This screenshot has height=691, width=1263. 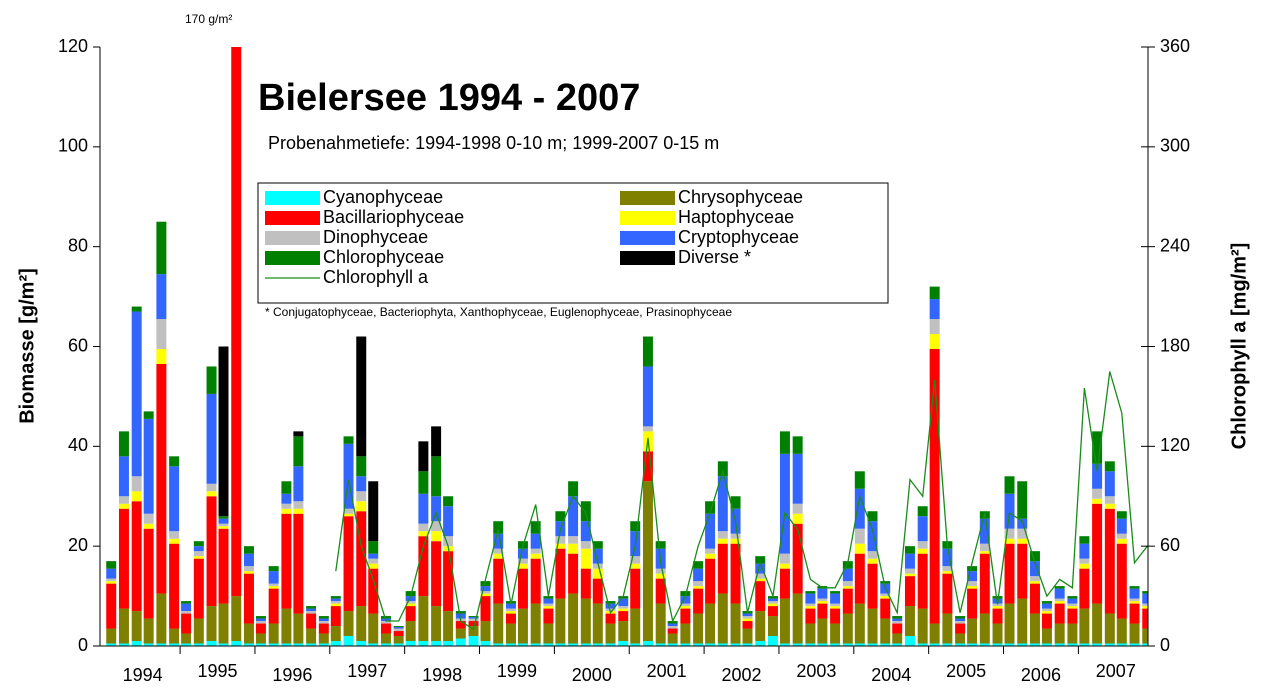 What do you see at coordinates (393, 217) in the screenshot?
I see `legend-label: Bacillariophyceae` at bounding box center [393, 217].